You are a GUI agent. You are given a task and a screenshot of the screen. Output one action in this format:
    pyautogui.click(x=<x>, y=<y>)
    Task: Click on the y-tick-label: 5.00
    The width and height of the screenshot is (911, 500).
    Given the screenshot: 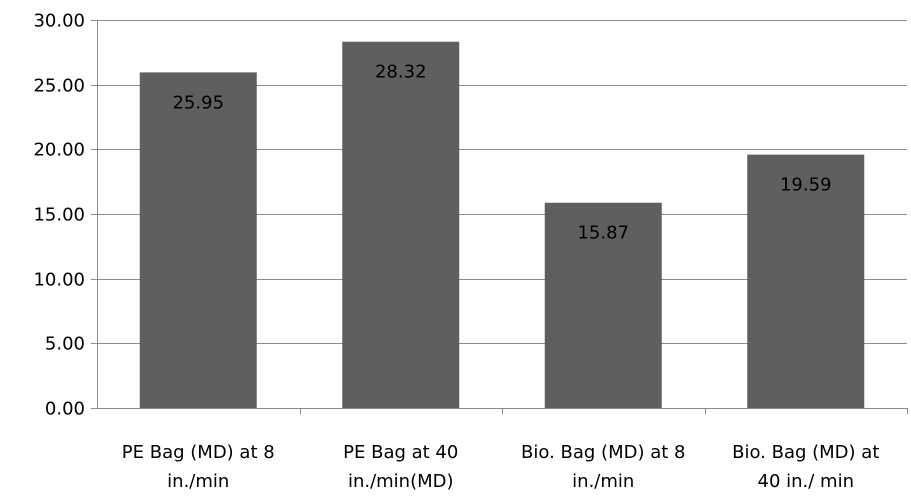 What is the action you would take?
    pyautogui.click(x=65, y=344)
    